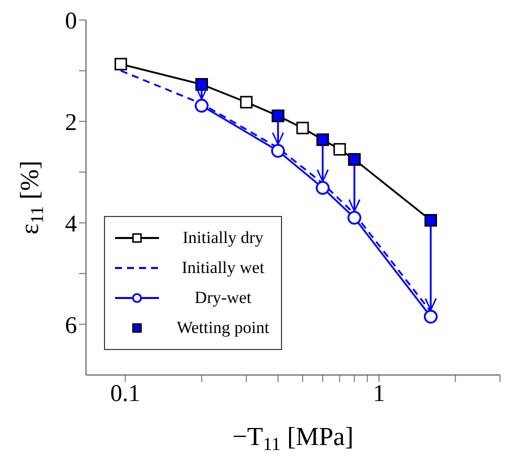  What do you see at coordinates (71, 123) in the screenshot?
I see `y-tick-label: 2` at bounding box center [71, 123].